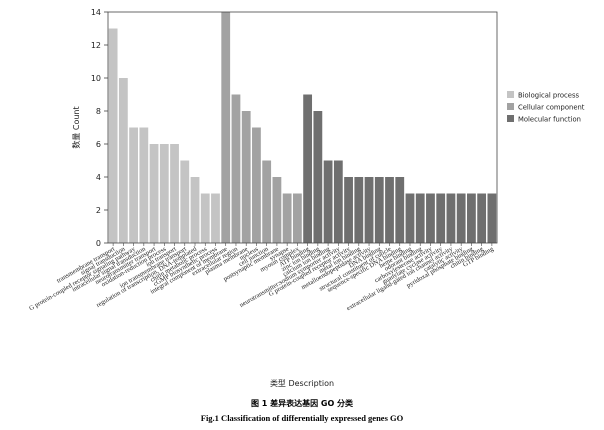 This screenshot has height=430, width=604. I want to click on y-tick-label: 8, so click(98, 111).